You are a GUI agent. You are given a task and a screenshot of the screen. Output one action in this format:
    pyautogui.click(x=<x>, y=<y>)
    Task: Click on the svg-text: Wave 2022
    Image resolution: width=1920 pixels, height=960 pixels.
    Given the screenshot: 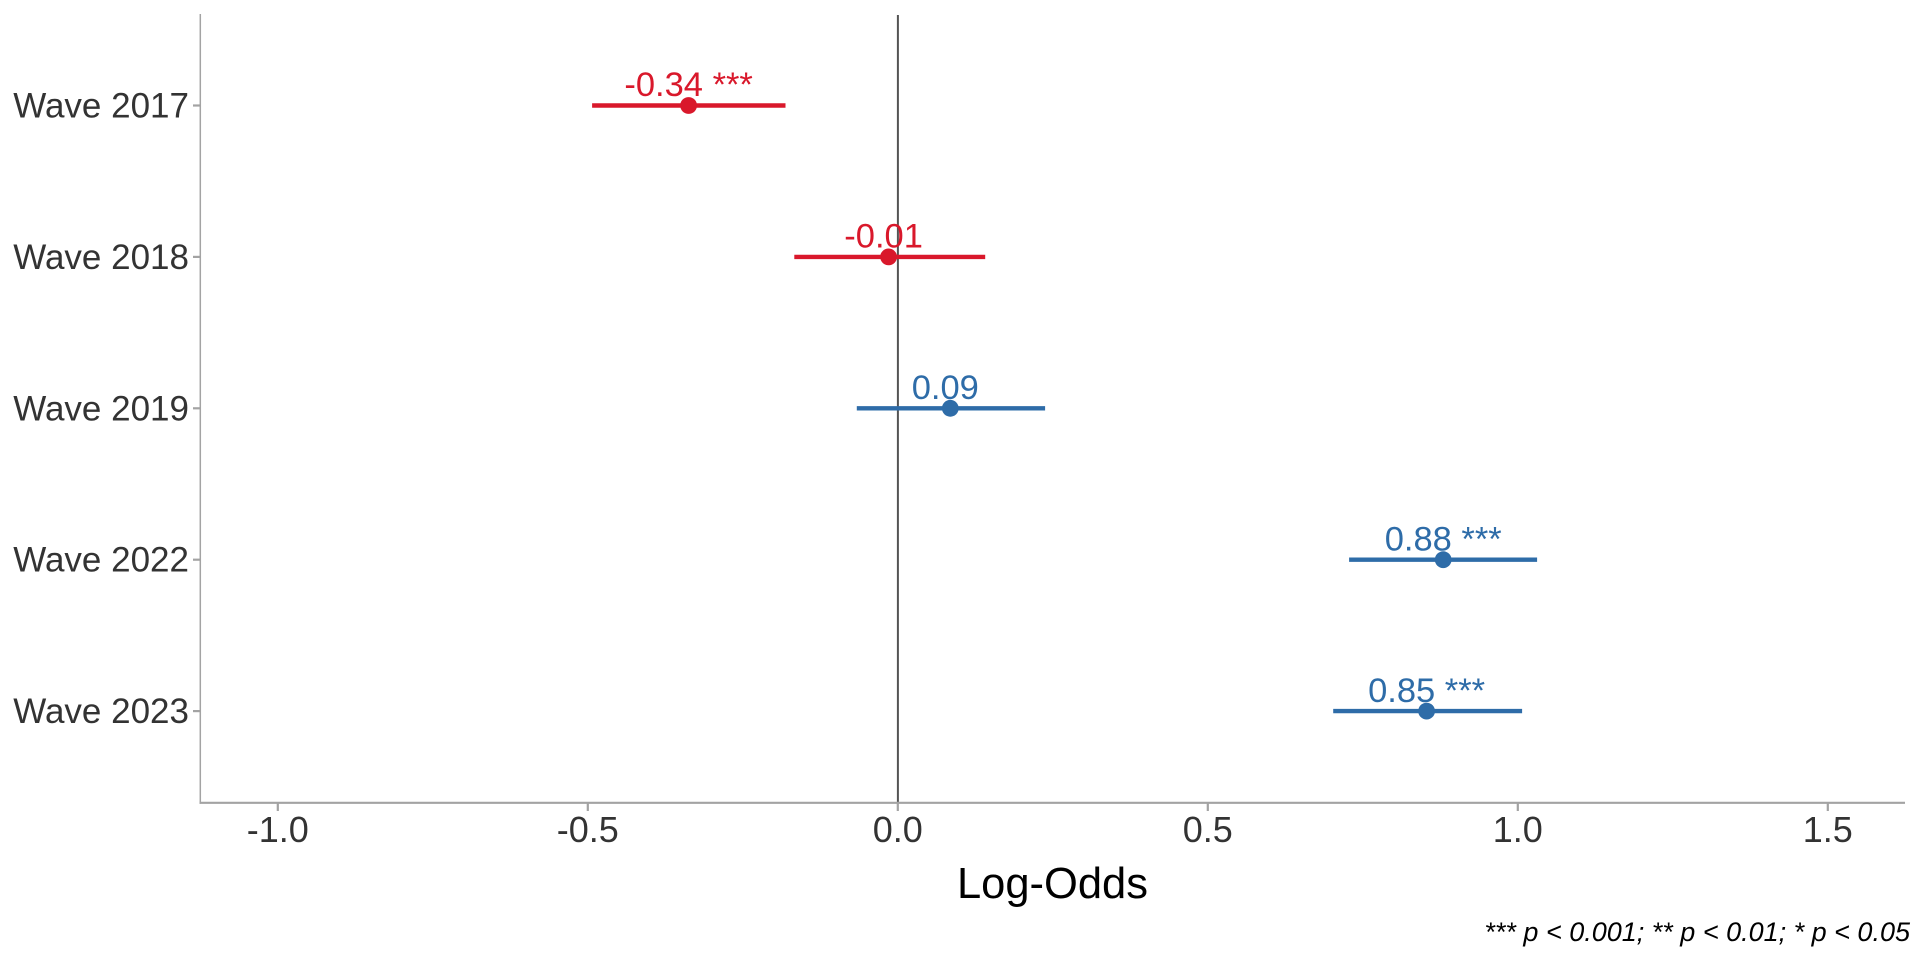 What is the action you would take?
    pyautogui.click(x=101, y=560)
    